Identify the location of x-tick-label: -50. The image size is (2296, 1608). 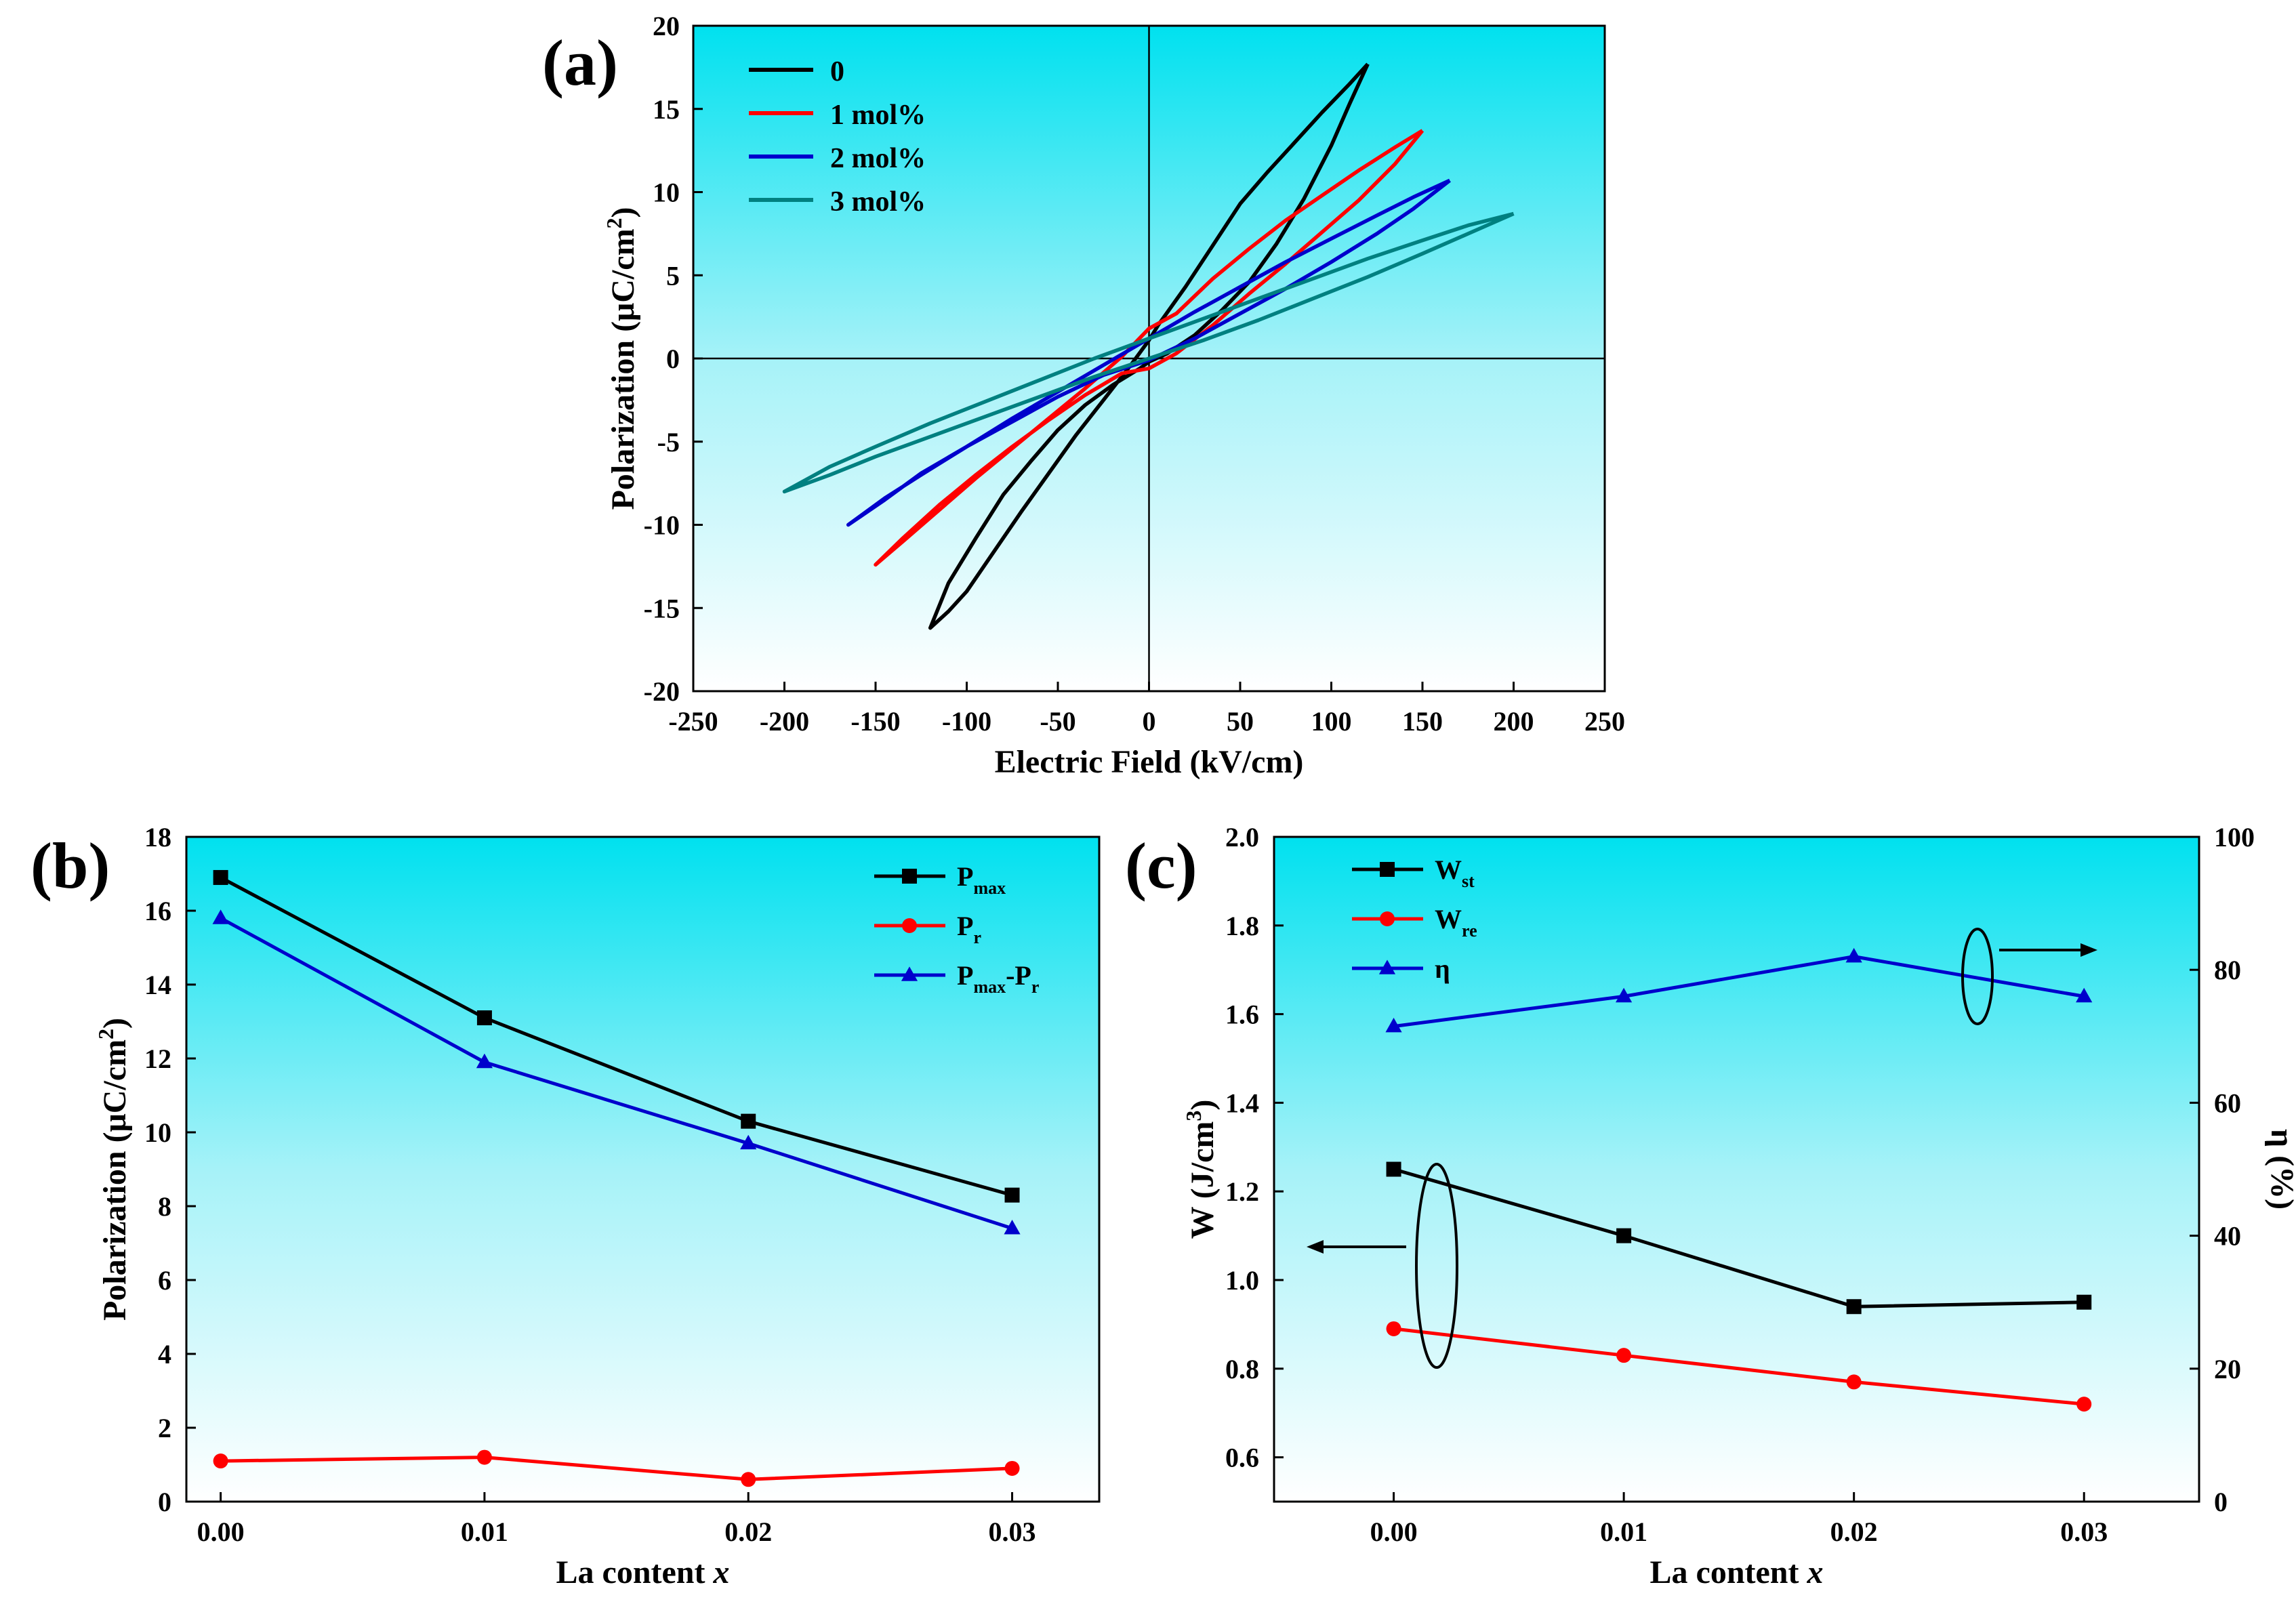
(1057, 722).